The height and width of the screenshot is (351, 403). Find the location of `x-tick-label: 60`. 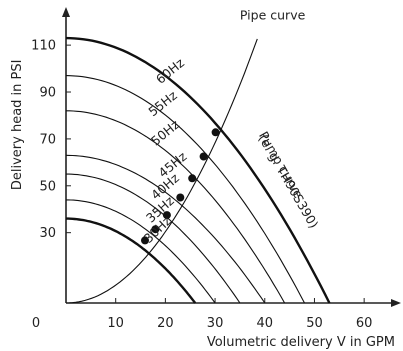

x-tick-label: 60 is located at coordinates (364, 323).